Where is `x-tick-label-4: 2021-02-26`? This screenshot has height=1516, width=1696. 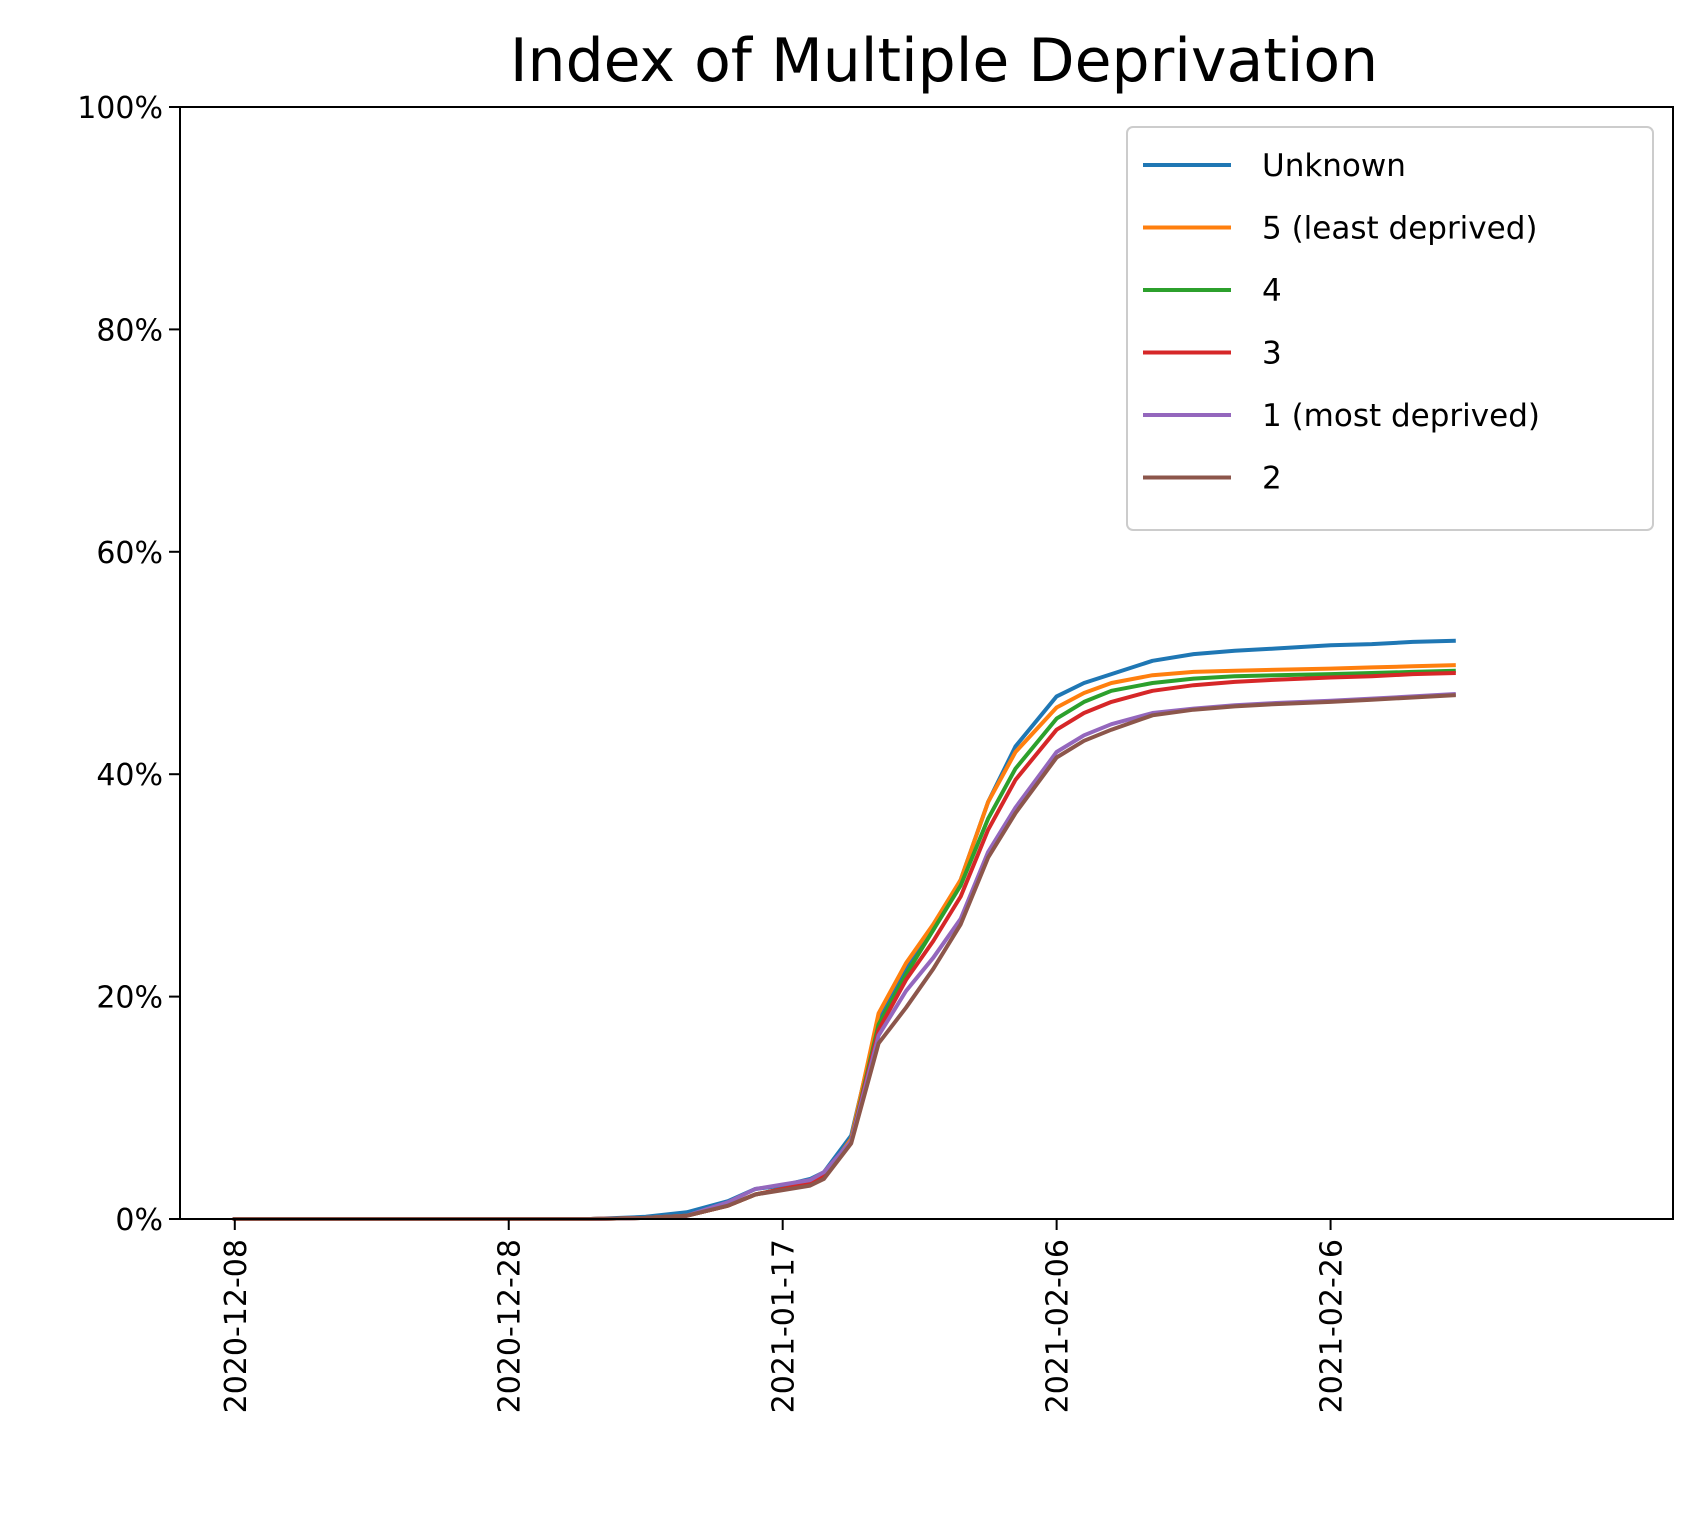 x-tick-label-4: 2021-02-26 is located at coordinates (1332, 1326).